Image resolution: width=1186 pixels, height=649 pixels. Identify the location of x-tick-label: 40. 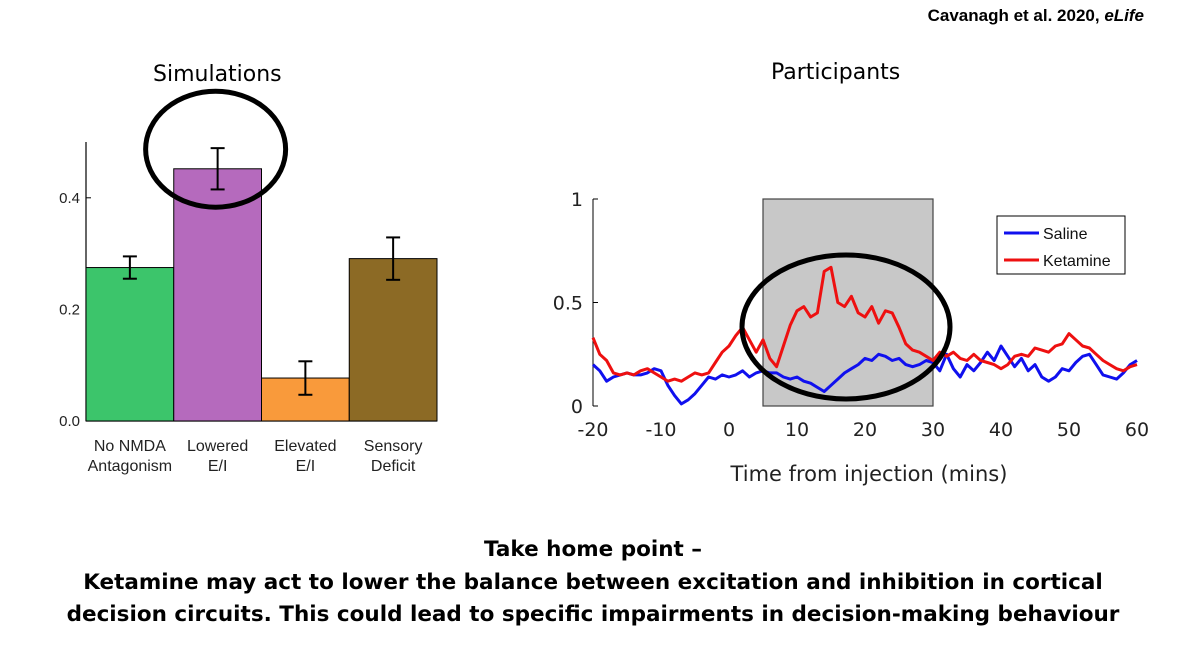
(1001, 430).